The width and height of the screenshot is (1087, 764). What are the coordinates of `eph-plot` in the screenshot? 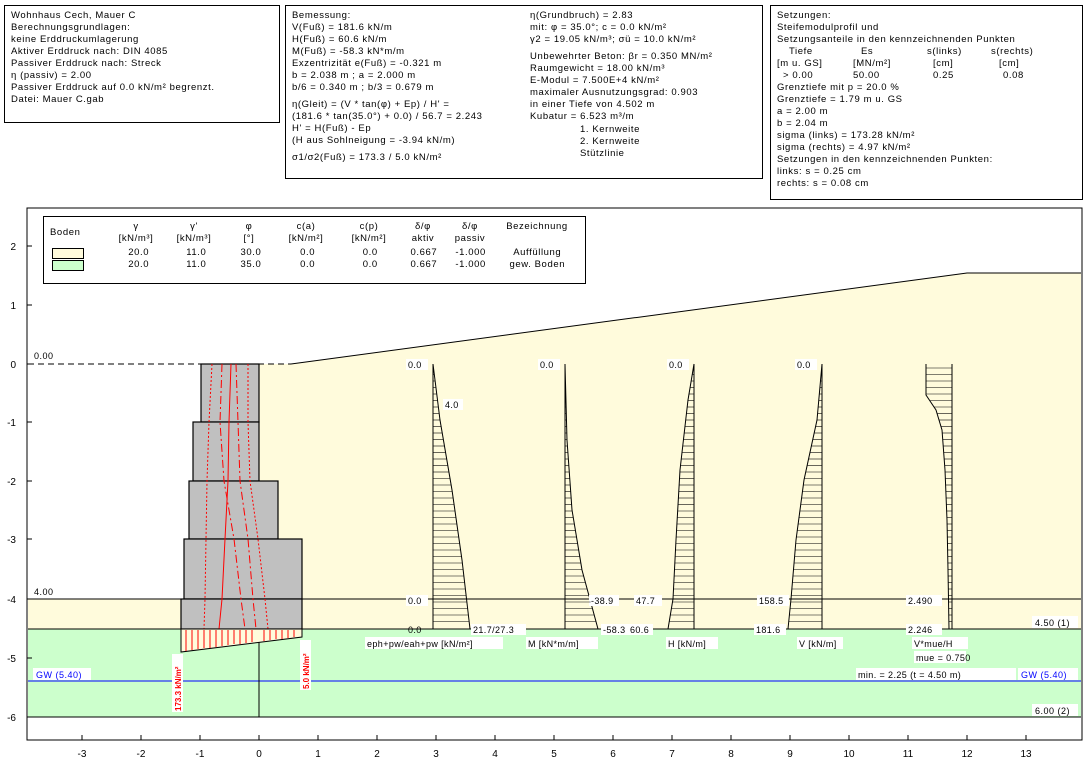 It's located at (451, 496).